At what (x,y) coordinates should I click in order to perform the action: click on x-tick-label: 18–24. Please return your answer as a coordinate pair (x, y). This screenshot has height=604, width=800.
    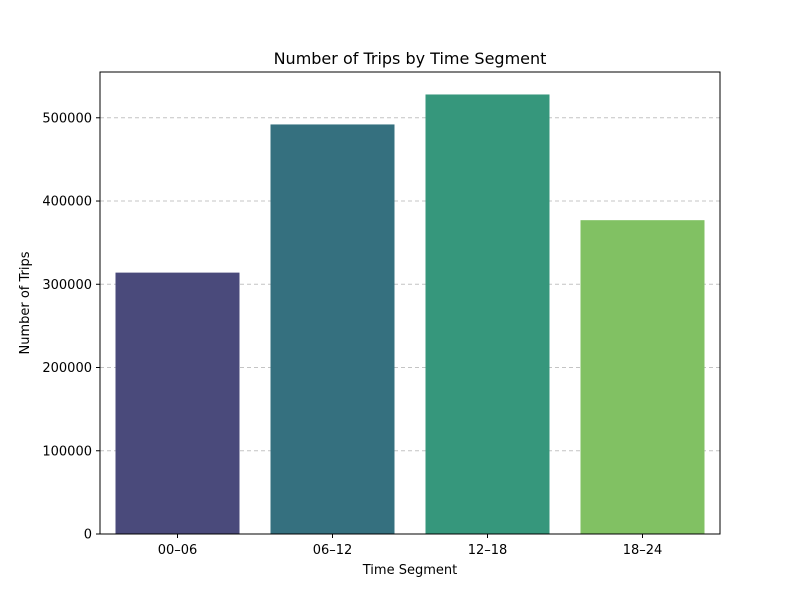
    Looking at the image, I should click on (643, 550).